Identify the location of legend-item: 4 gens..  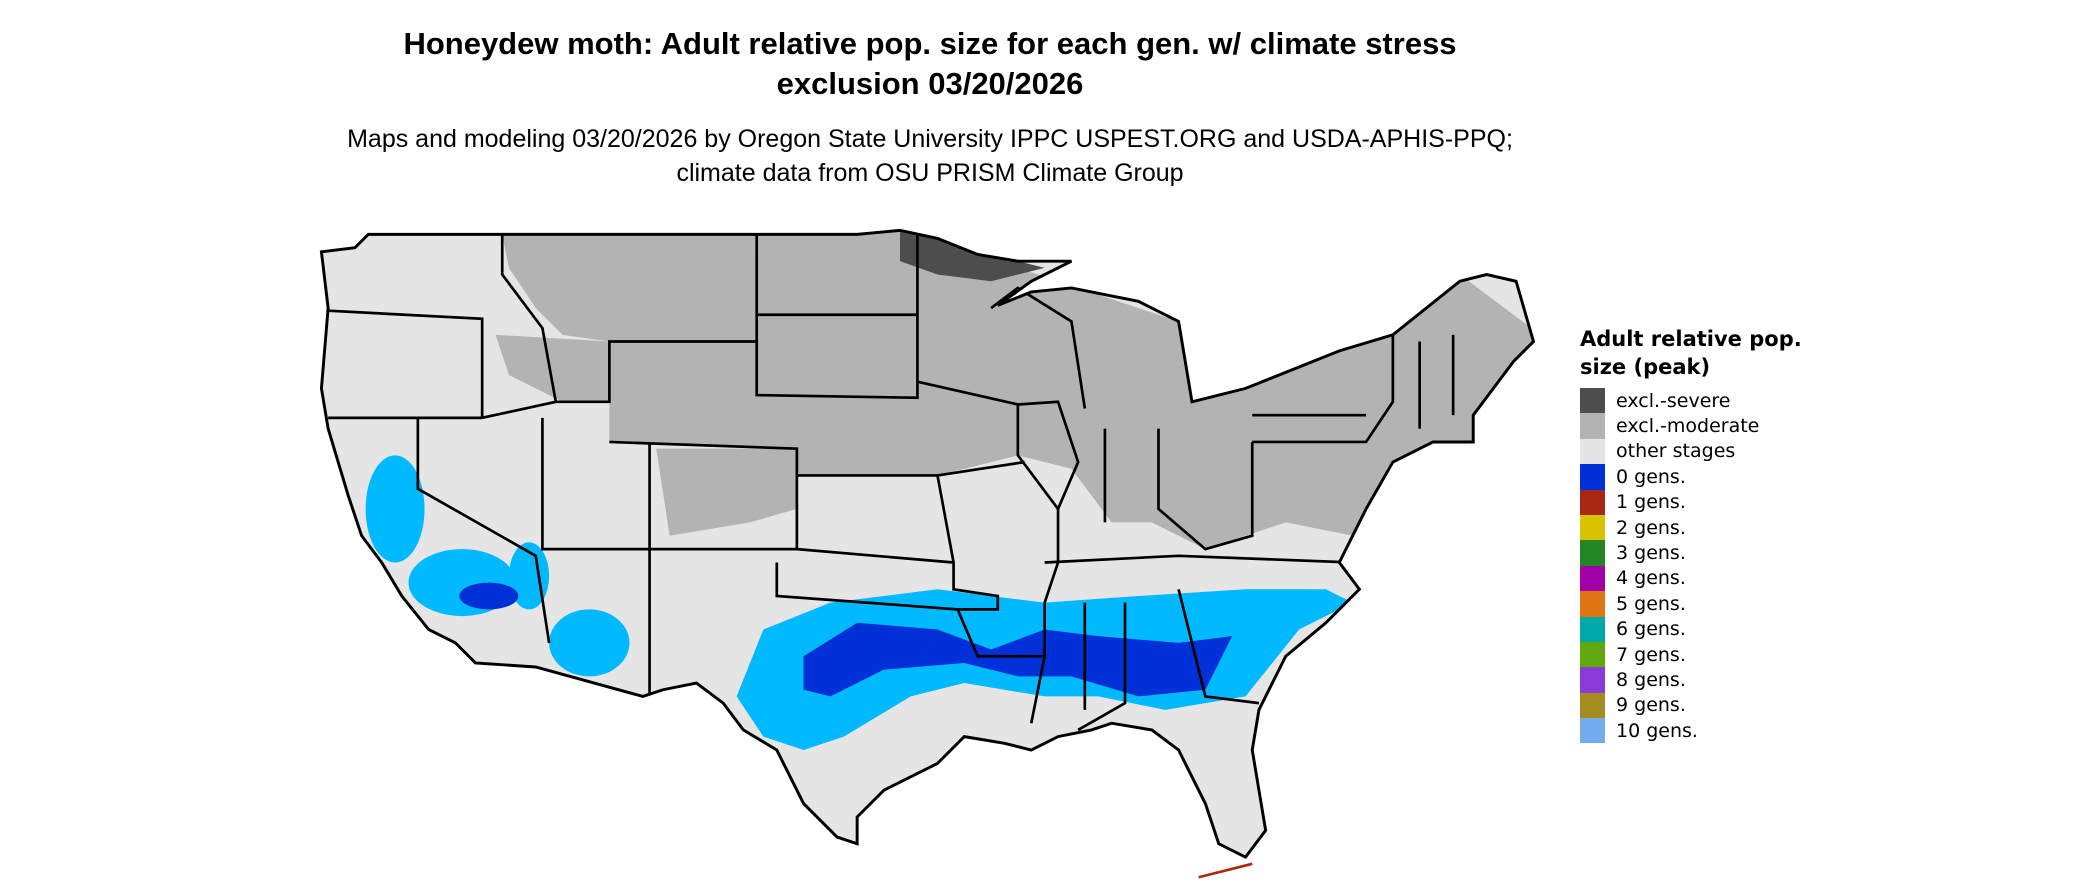
(1700, 578).